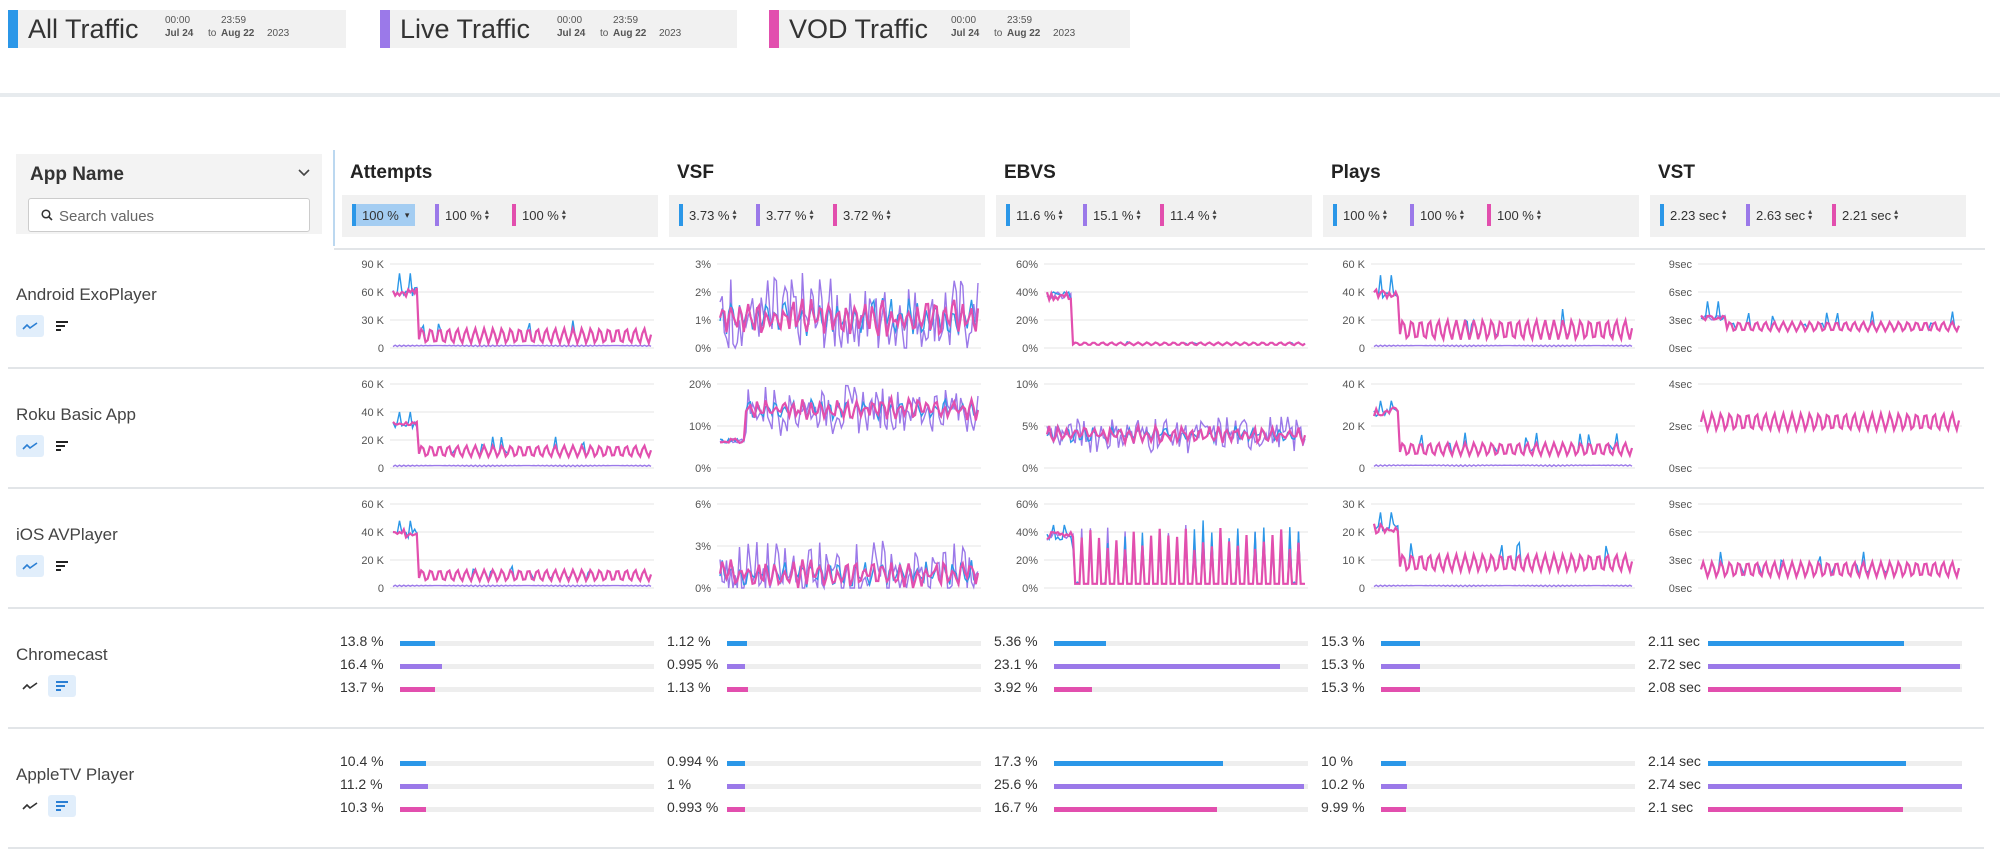 Image resolution: width=2000 pixels, height=867 pixels. Describe the element at coordinates (862, 215) in the screenshot. I see `metric-value-vod: 3.72 % ▴ ▾` at that location.